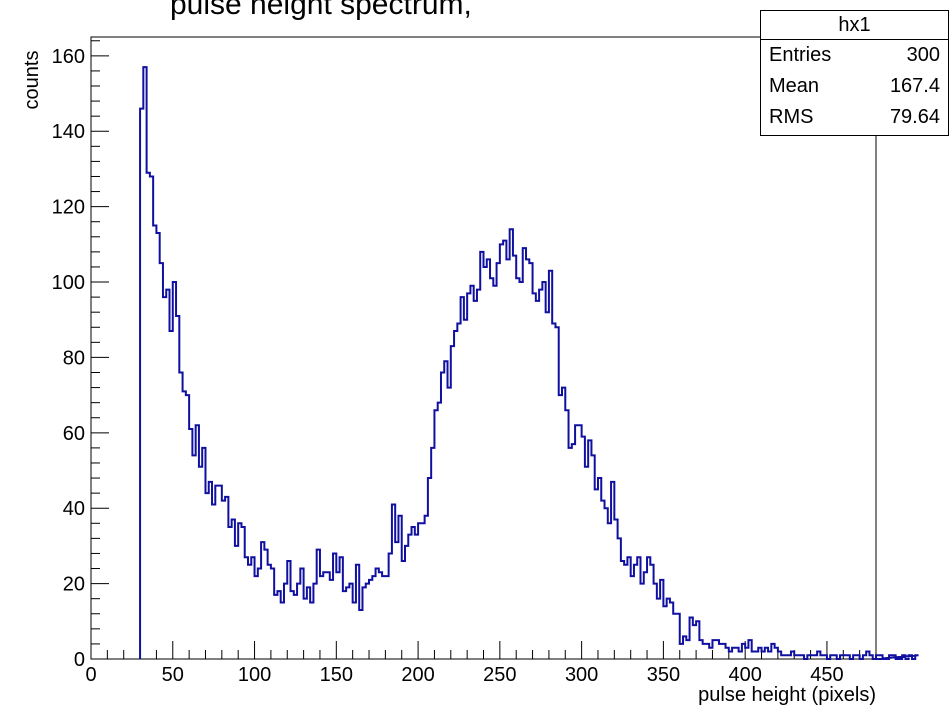 The image size is (951, 714). Describe the element at coordinates (923, 55) in the screenshot. I see `stats-value: 300` at that location.